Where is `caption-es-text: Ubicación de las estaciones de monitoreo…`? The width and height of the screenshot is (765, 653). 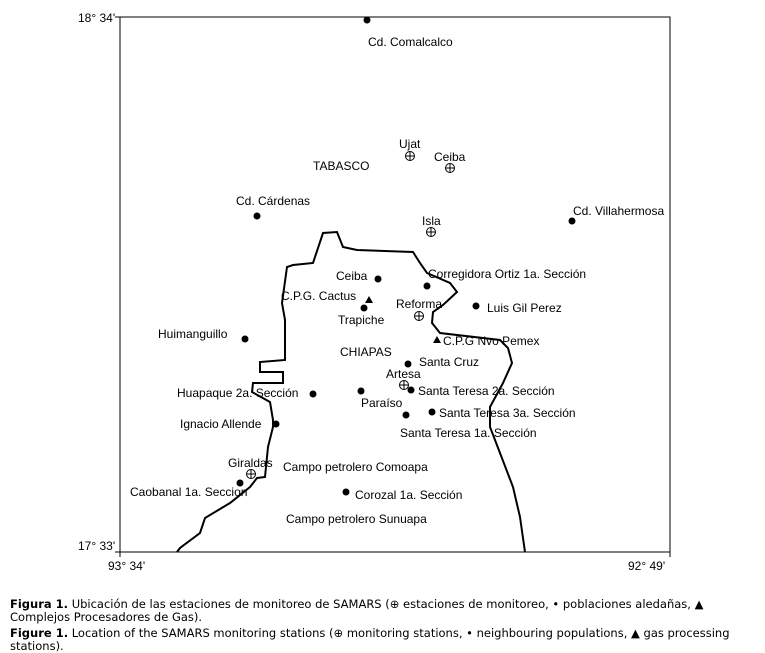 caption-es-text: Ubicación de las estaciones de monitoreo… is located at coordinates (357, 610).